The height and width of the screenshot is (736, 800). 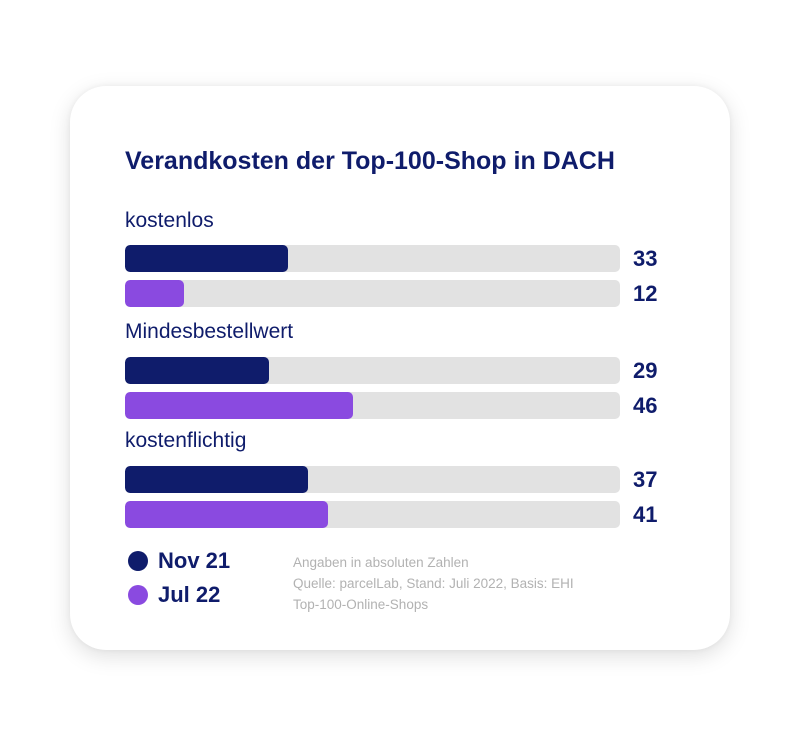 What do you see at coordinates (186, 440) in the screenshot?
I see `category-label-kostenflichtig: kostenflichtig` at bounding box center [186, 440].